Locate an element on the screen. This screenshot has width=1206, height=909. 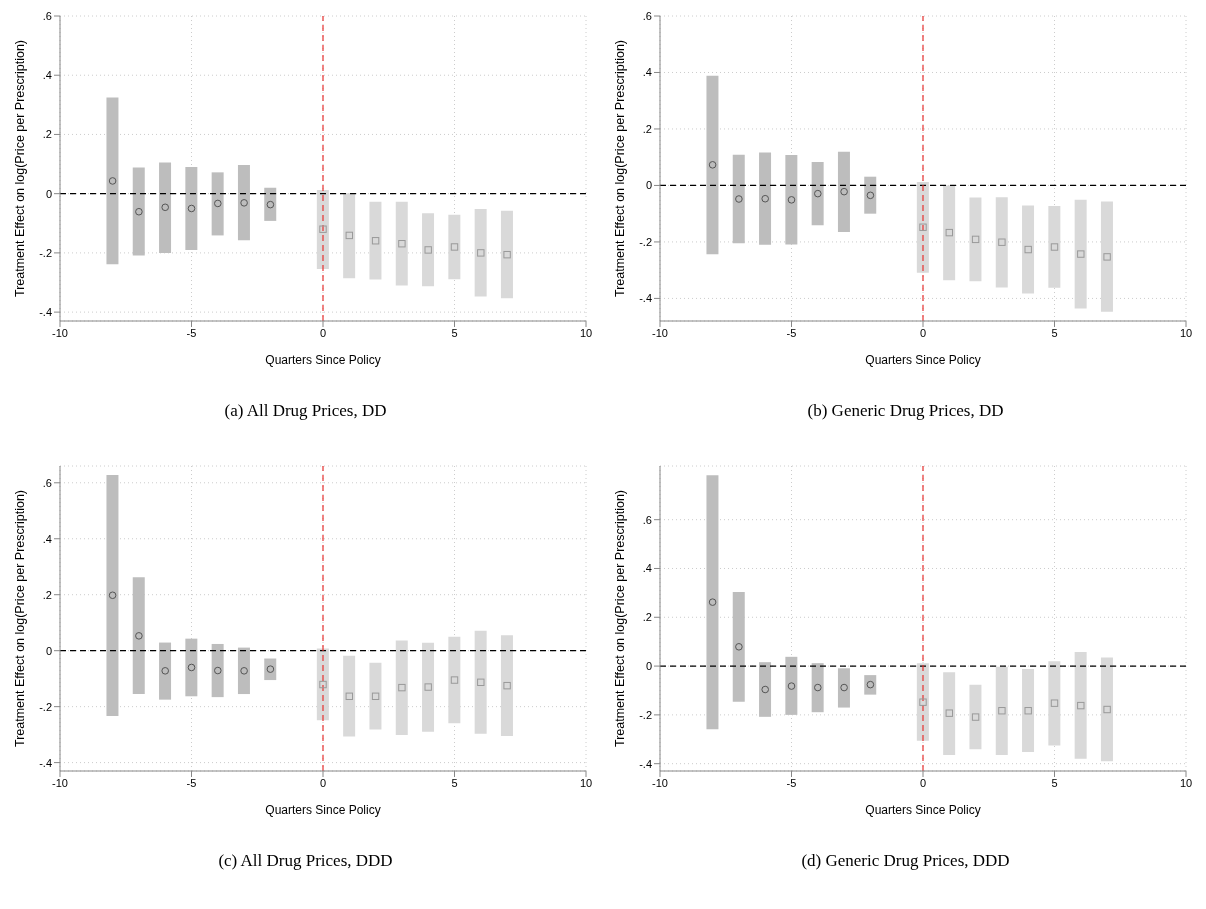
text: (b) Generic Drug Prices, DD is located at coordinates (905, 411).